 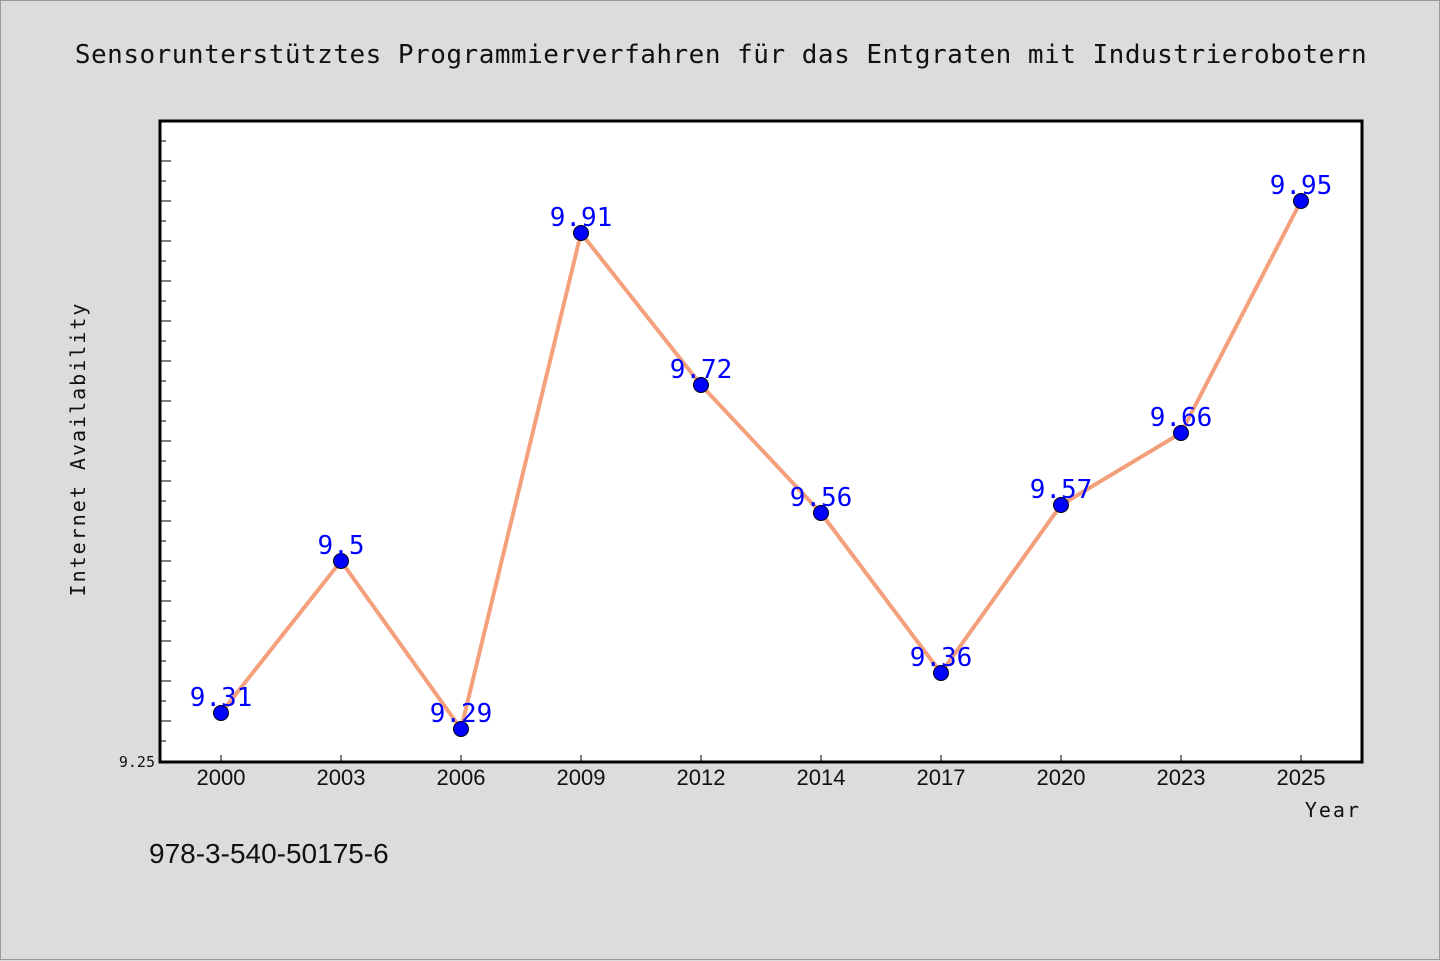 What do you see at coordinates (461, 777) in the screenshot?
I see `x-tick-label: 2006` at bounding box center [461, 777].